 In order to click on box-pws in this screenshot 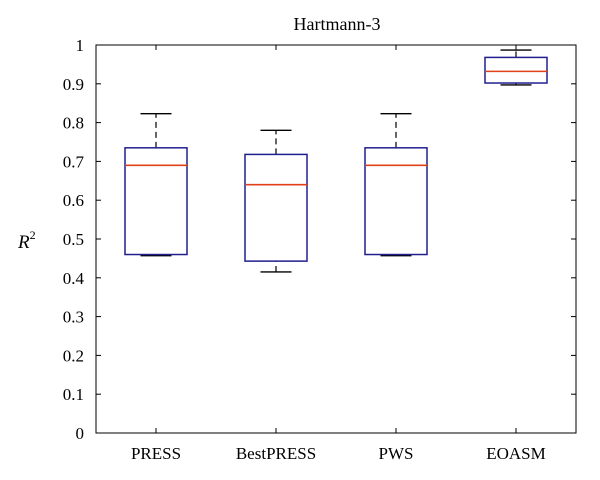, I will do `click(396, 201)`.